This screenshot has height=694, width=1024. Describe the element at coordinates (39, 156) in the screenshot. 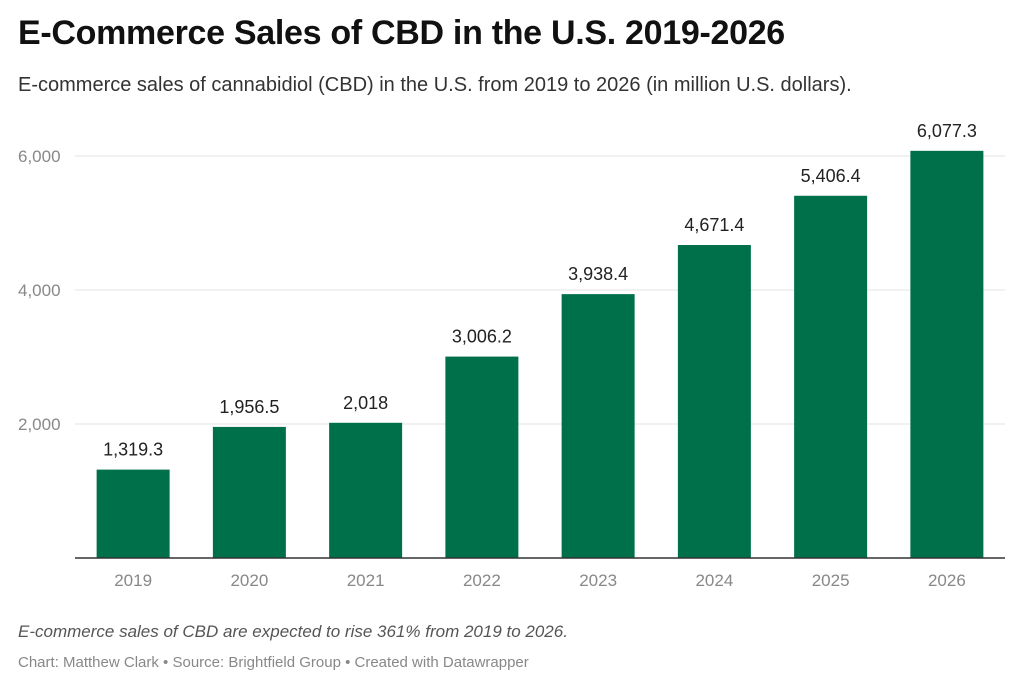

I see `y-tick-label: 6,000` at that location.